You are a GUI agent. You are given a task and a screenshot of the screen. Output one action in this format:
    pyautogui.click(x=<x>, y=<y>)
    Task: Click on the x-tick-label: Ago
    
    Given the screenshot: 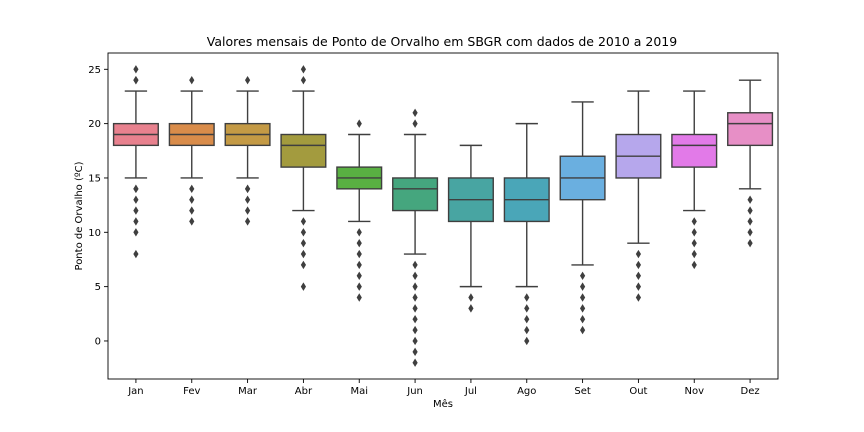 What is the action you would take?
    pyautogui.click(x=526, y=391)
    